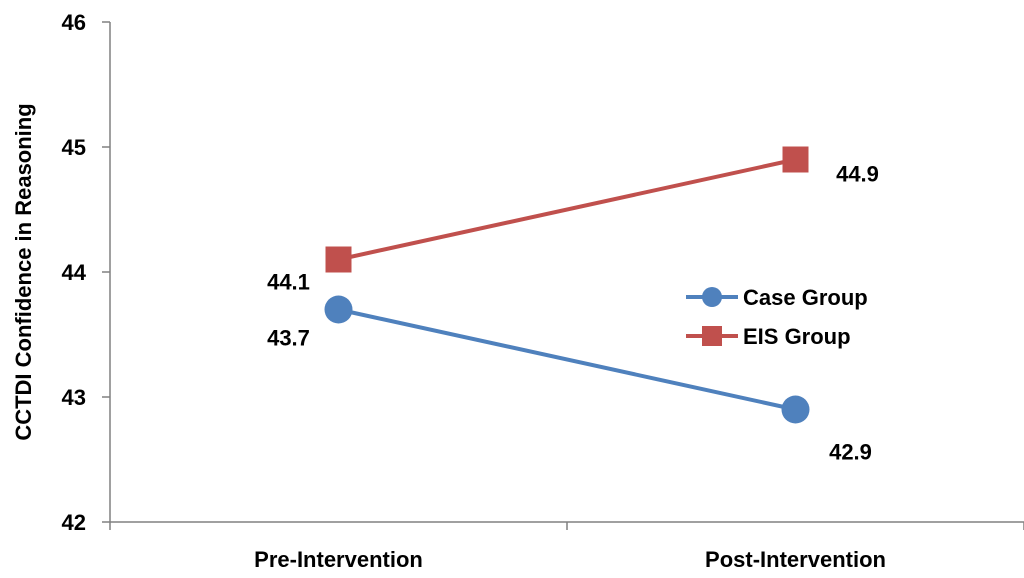 Image resolution: width=1024 pixels, height=578 pixels. What do you see at coordinates (795, 559) in the screenshot?
I see `x-tick-label: Post-Intervention` at bounding box center [795, 559].